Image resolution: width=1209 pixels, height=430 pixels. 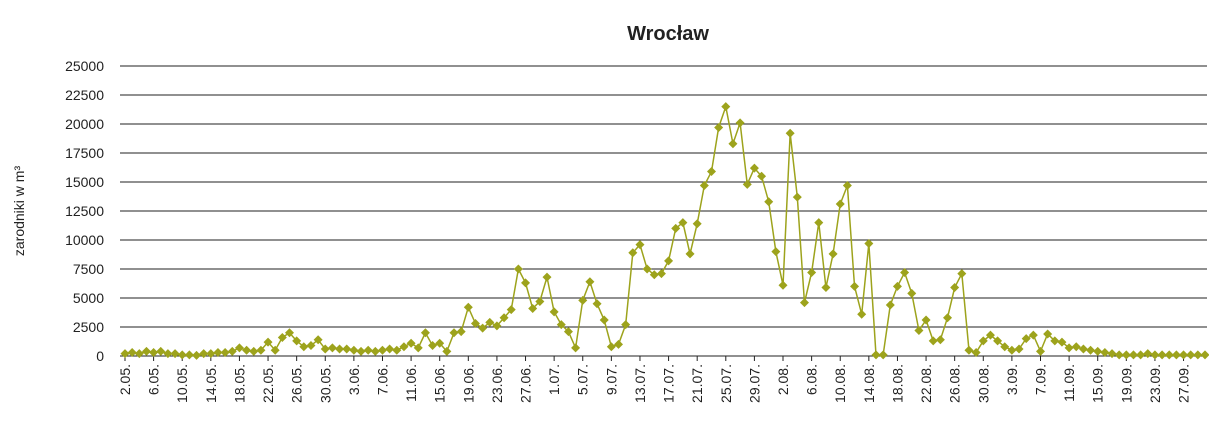 I want to click on y-tick-label: 25000, so click(x=84, y=66).